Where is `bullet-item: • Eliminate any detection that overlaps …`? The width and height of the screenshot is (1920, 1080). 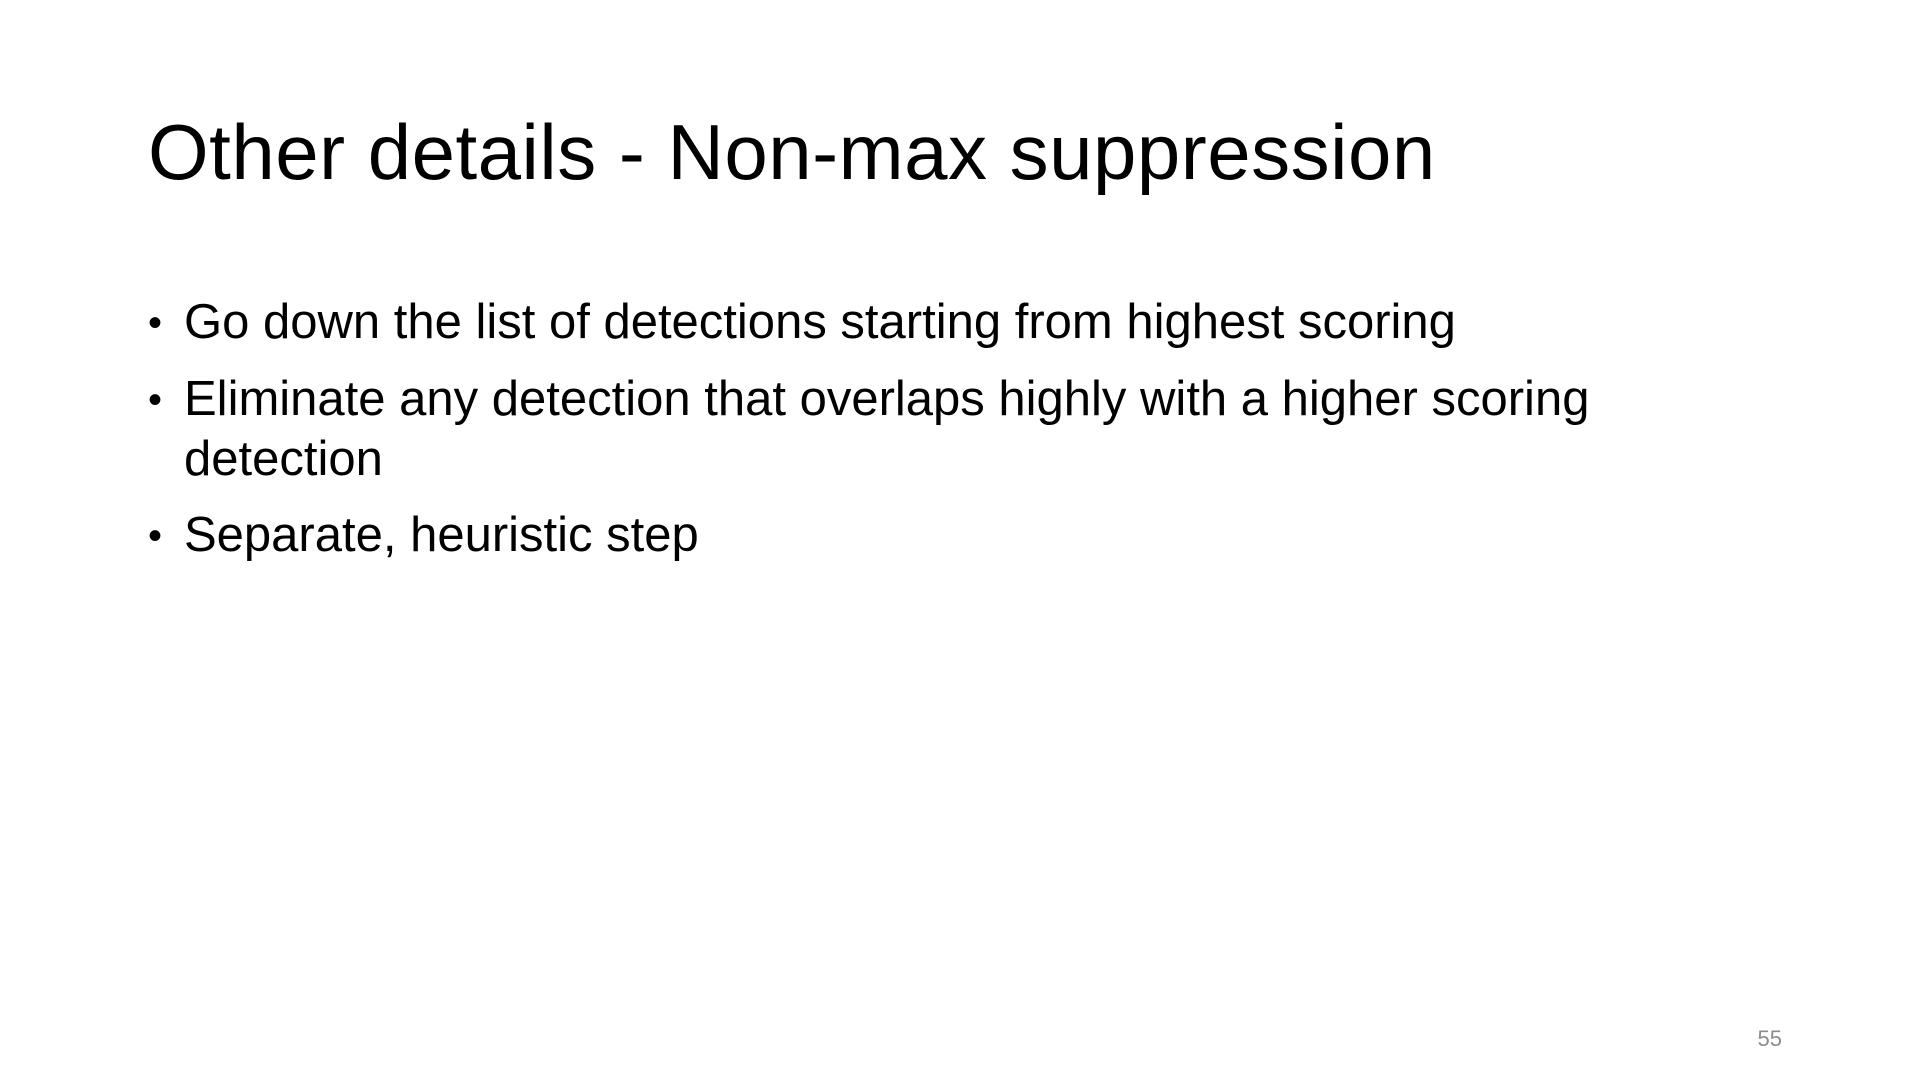
bullet-item: • Eliminate any detection that overlaps … is located at coordinates (948, 430).